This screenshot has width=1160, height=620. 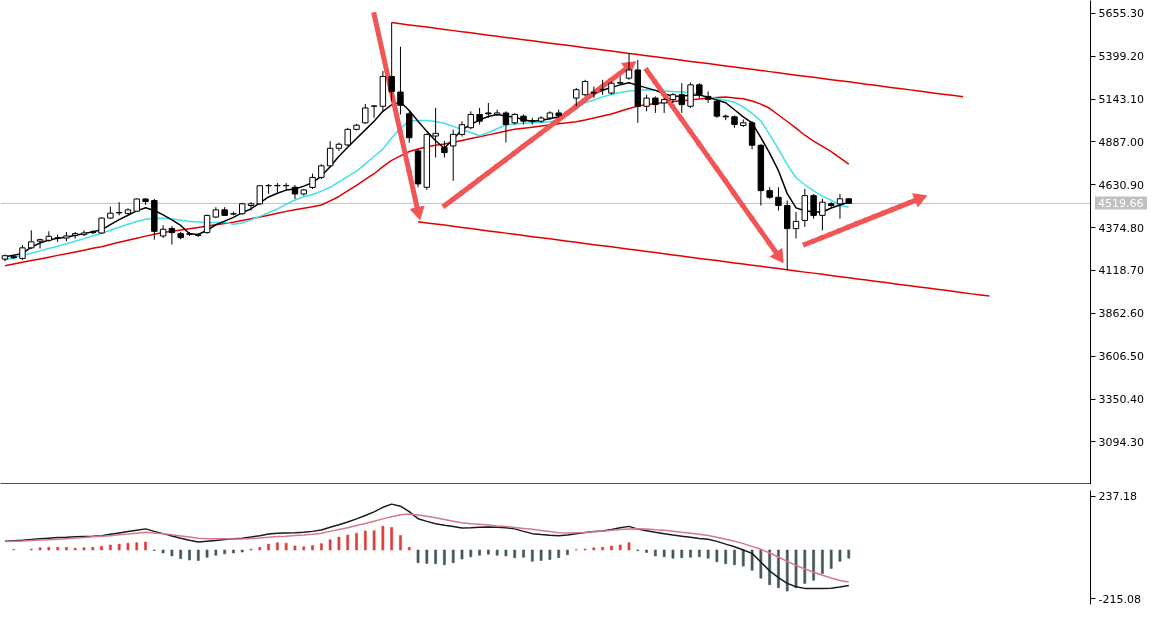 What do you see at coordinates (1121, 357) in the screenshot?
I see `y-tick-label: 3606.50` at bounding box center [1121, 357].